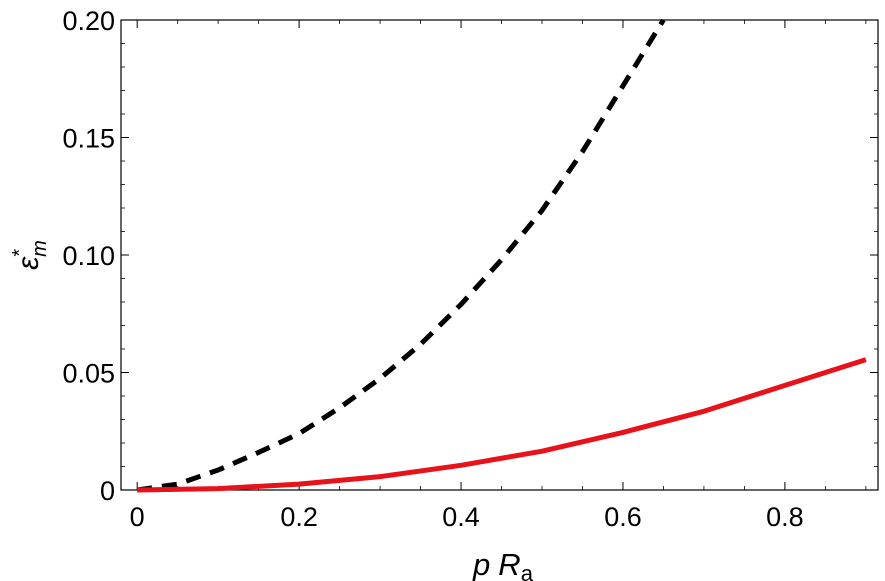  What do you see at coordinates (299, 517) in the screenshot?
I see `x-tick-label: 0.2` at bounding box center [299, 517].